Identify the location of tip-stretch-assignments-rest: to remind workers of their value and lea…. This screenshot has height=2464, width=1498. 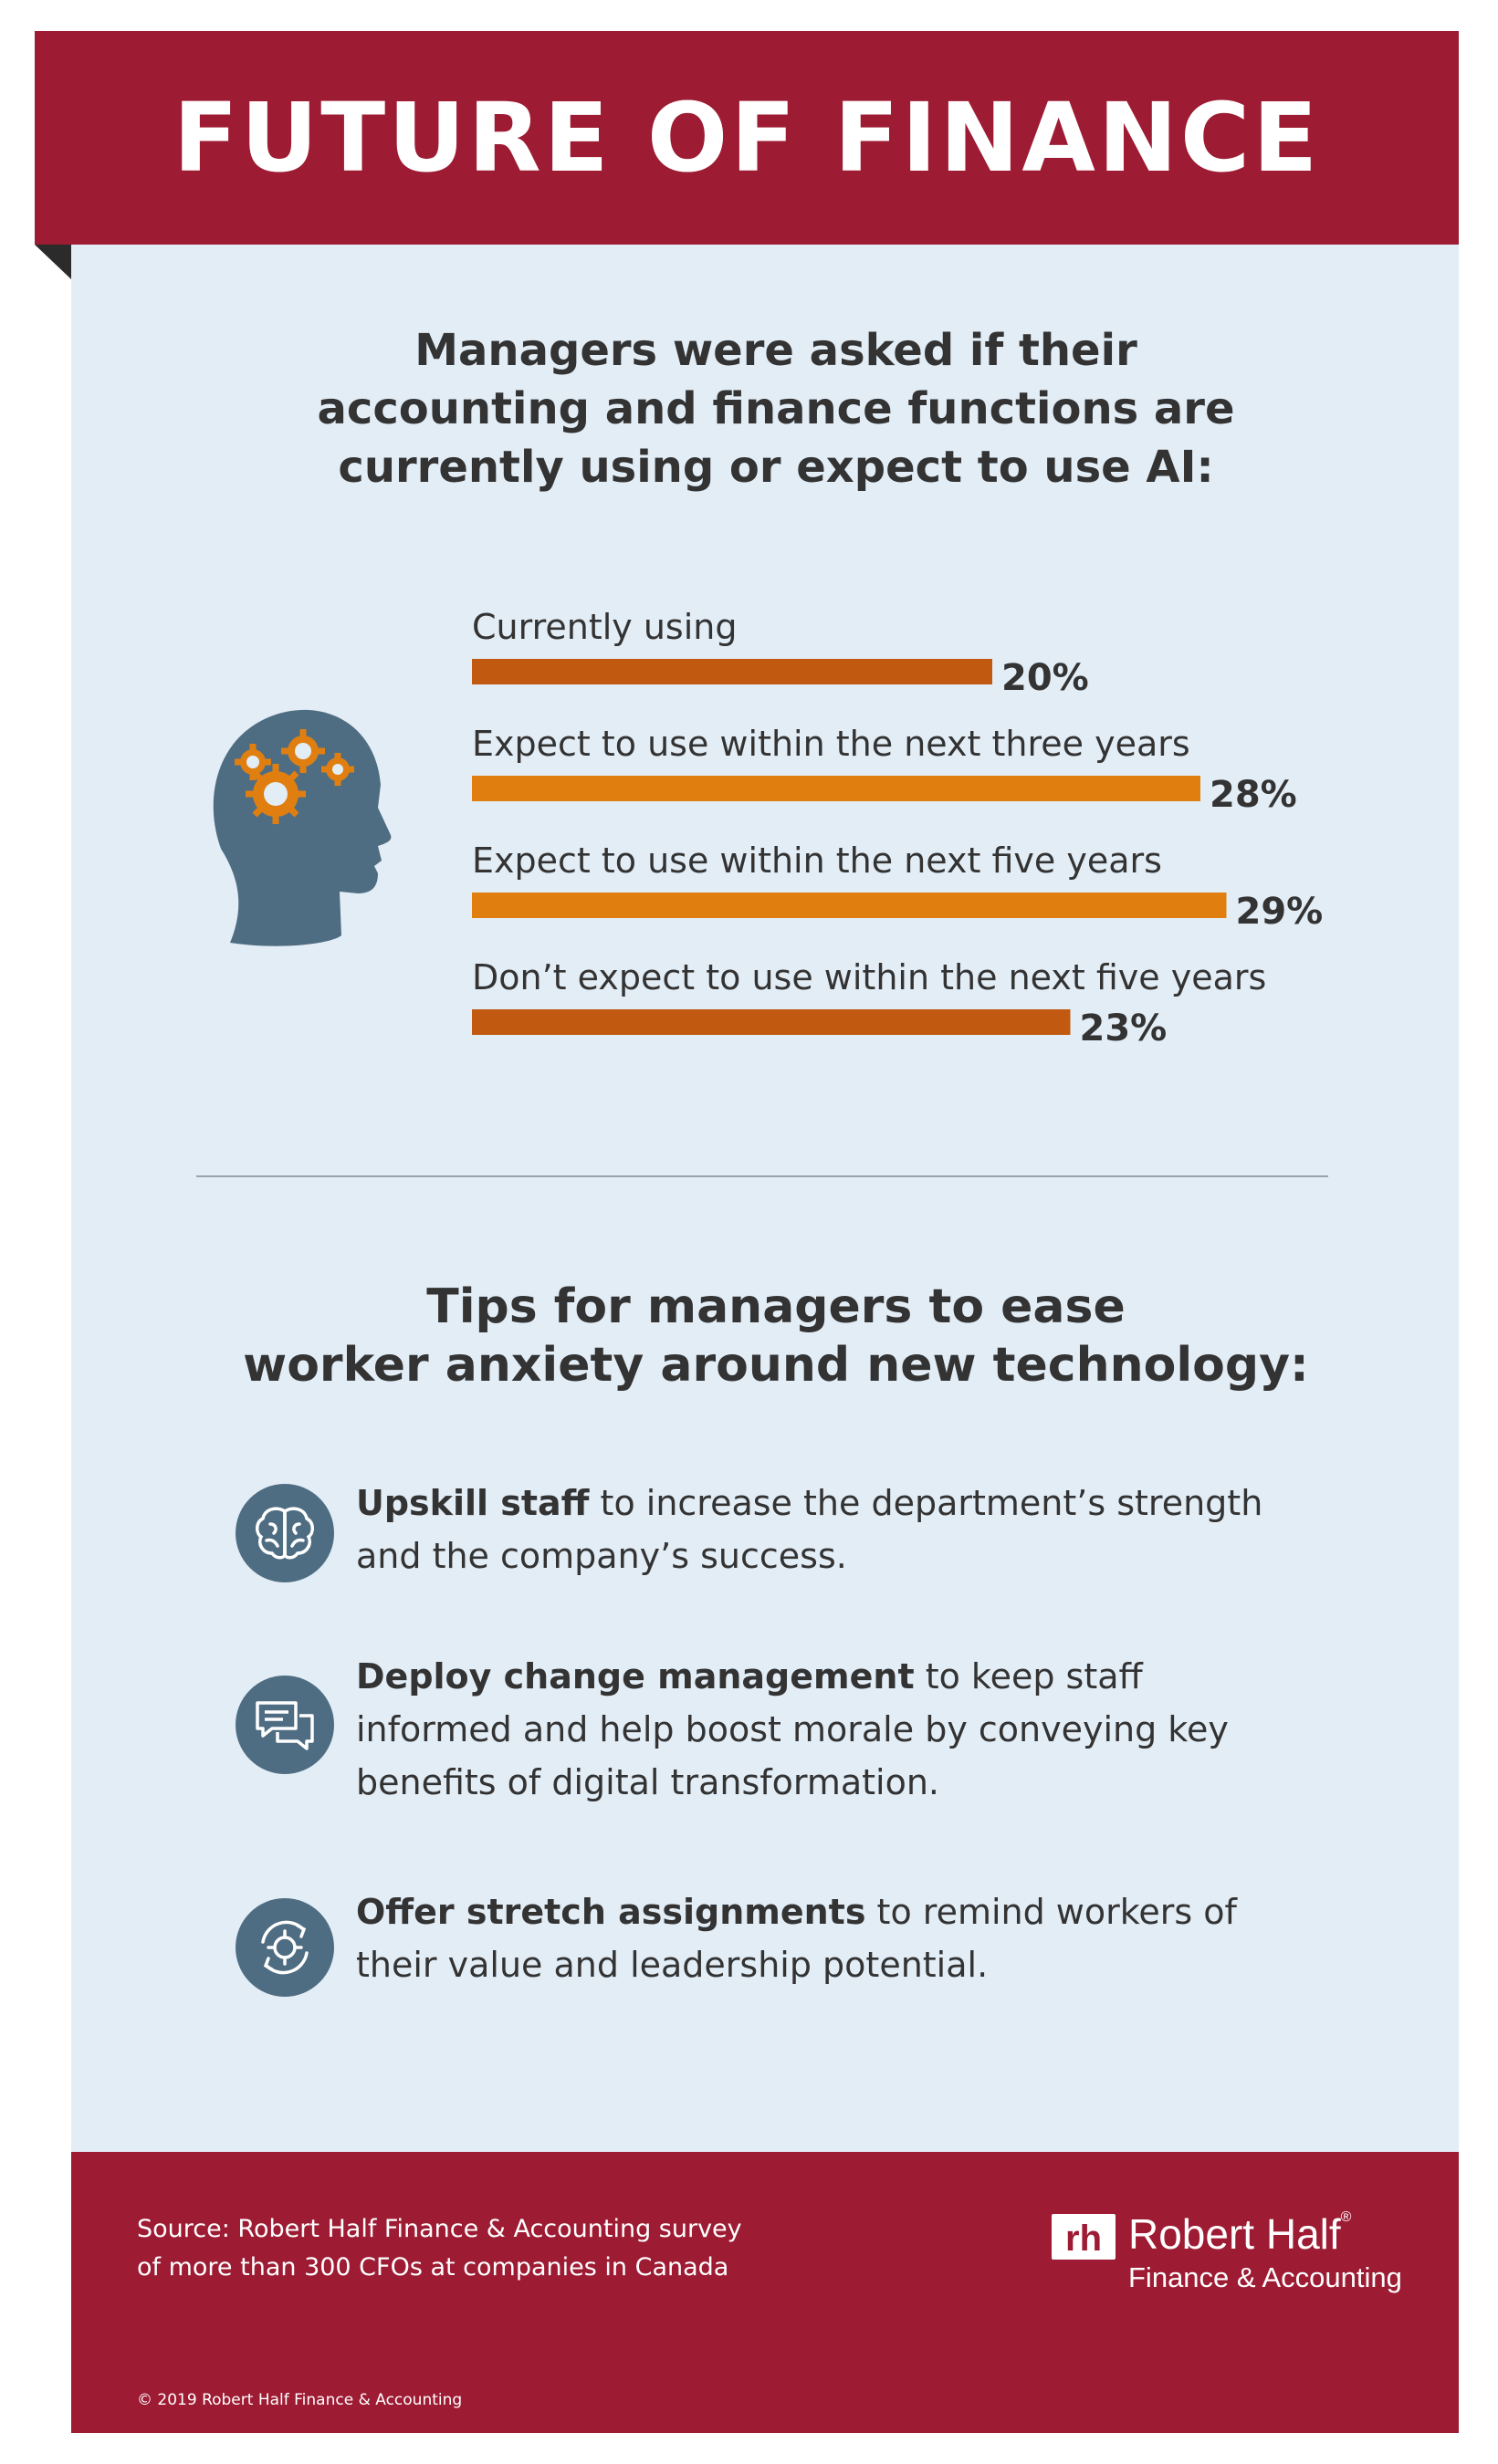
(796, 1938).